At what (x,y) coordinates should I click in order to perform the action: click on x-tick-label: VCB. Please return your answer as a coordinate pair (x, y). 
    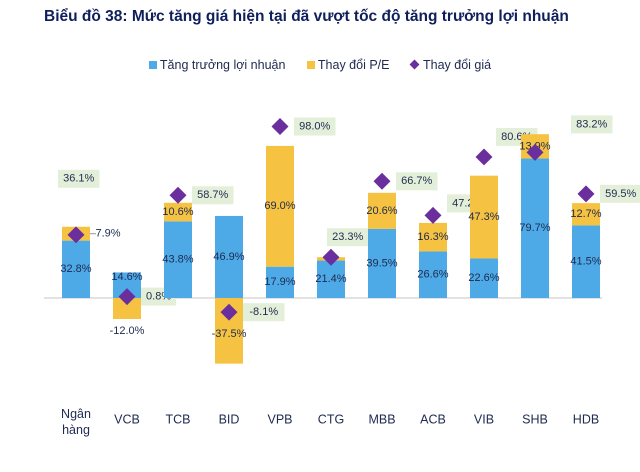
    Looking at the image, I should click on (127, 419).